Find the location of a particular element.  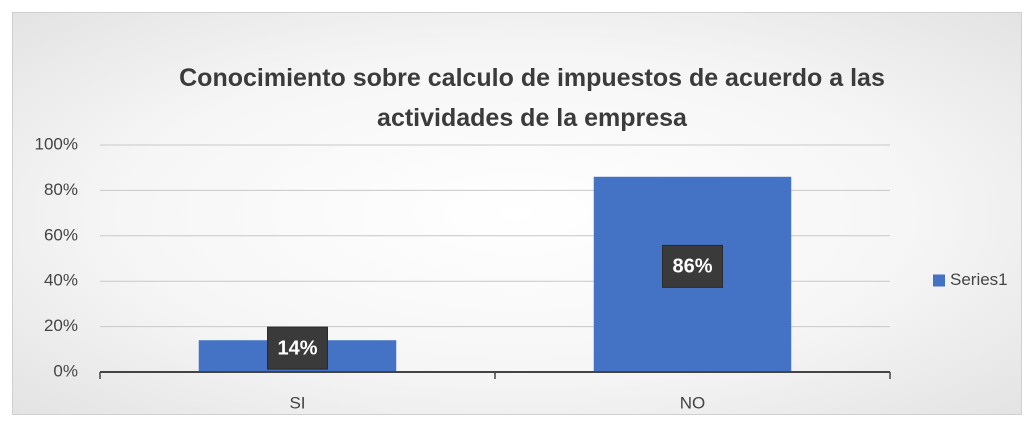

x-tick-label: NO is located at coordinates (693, 402).